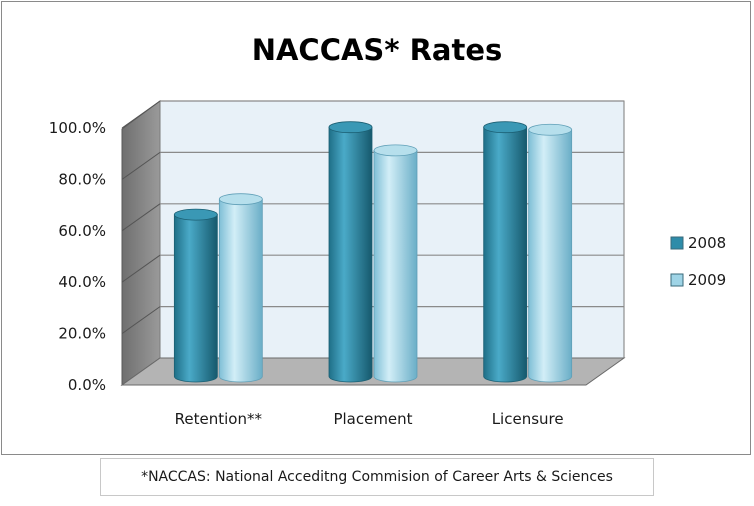 This screenshot has width=754, height=506. Describe the element at coordinates (377, 50) in the screenshot. I see `chart-title: NACCAS* Rates` at that location.